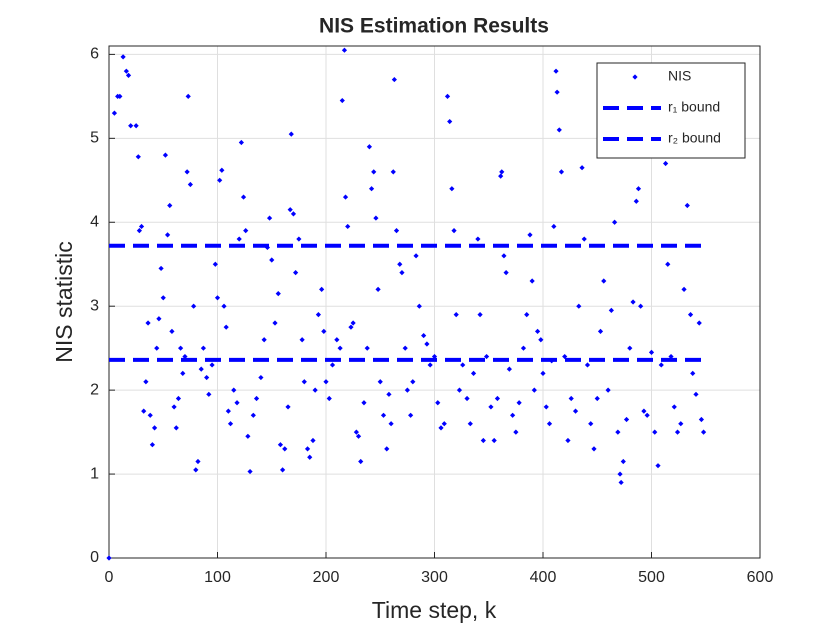  Describe the element at coordinates (94, 221) in the screenshot. I see `y-tick-label: 4` at that location.